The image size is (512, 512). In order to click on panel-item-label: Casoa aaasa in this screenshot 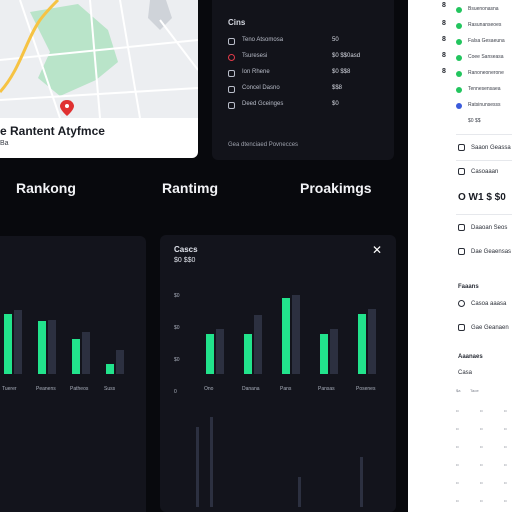, I will do `click(489, 304)`.